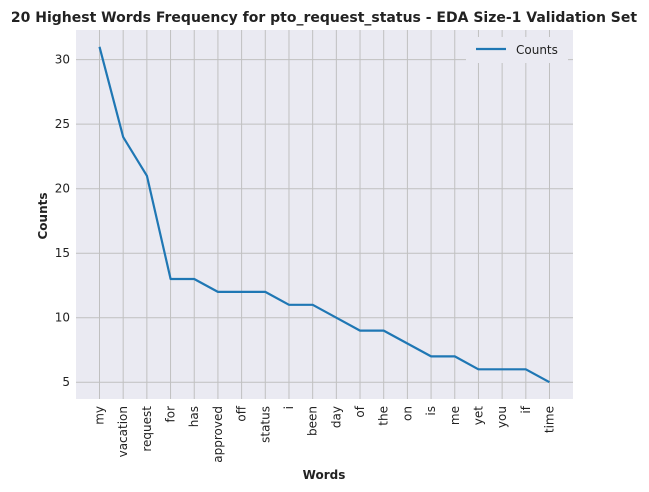 The image size is (649, 492). What do you see at coordinates (265, 424) in the screenshot?
I see `x-tick-label: status` at bounding box center [265, 424].